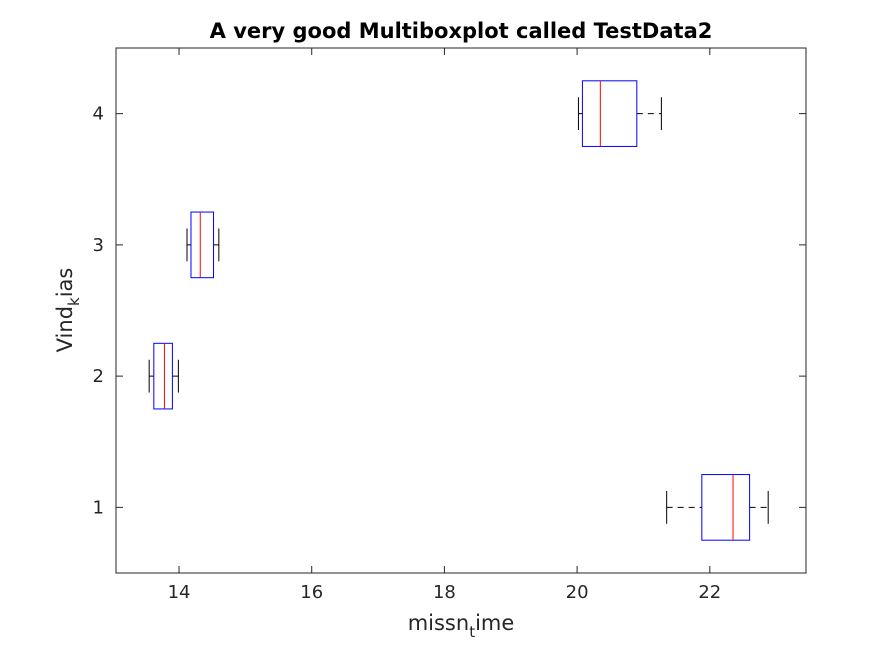  What do you see at coordinates (74, 301) in the screenshot?
I see `y-axis-label-sub: k` at bounding box center [74, 301].